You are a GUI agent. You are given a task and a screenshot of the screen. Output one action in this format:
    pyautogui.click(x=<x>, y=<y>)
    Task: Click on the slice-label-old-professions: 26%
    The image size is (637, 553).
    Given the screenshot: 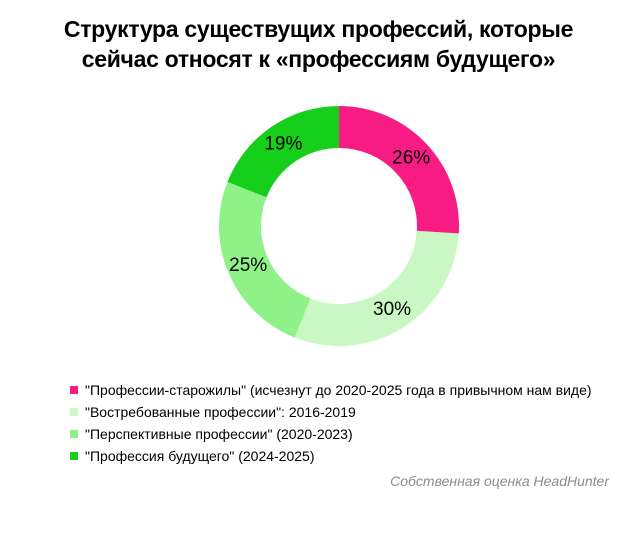 What is the action you would take?
    pyautogui.click(x=411, y=158)
    